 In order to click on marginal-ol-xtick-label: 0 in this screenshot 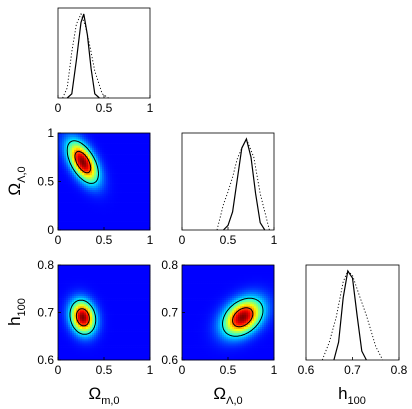, I will do `click(182, 240)`.